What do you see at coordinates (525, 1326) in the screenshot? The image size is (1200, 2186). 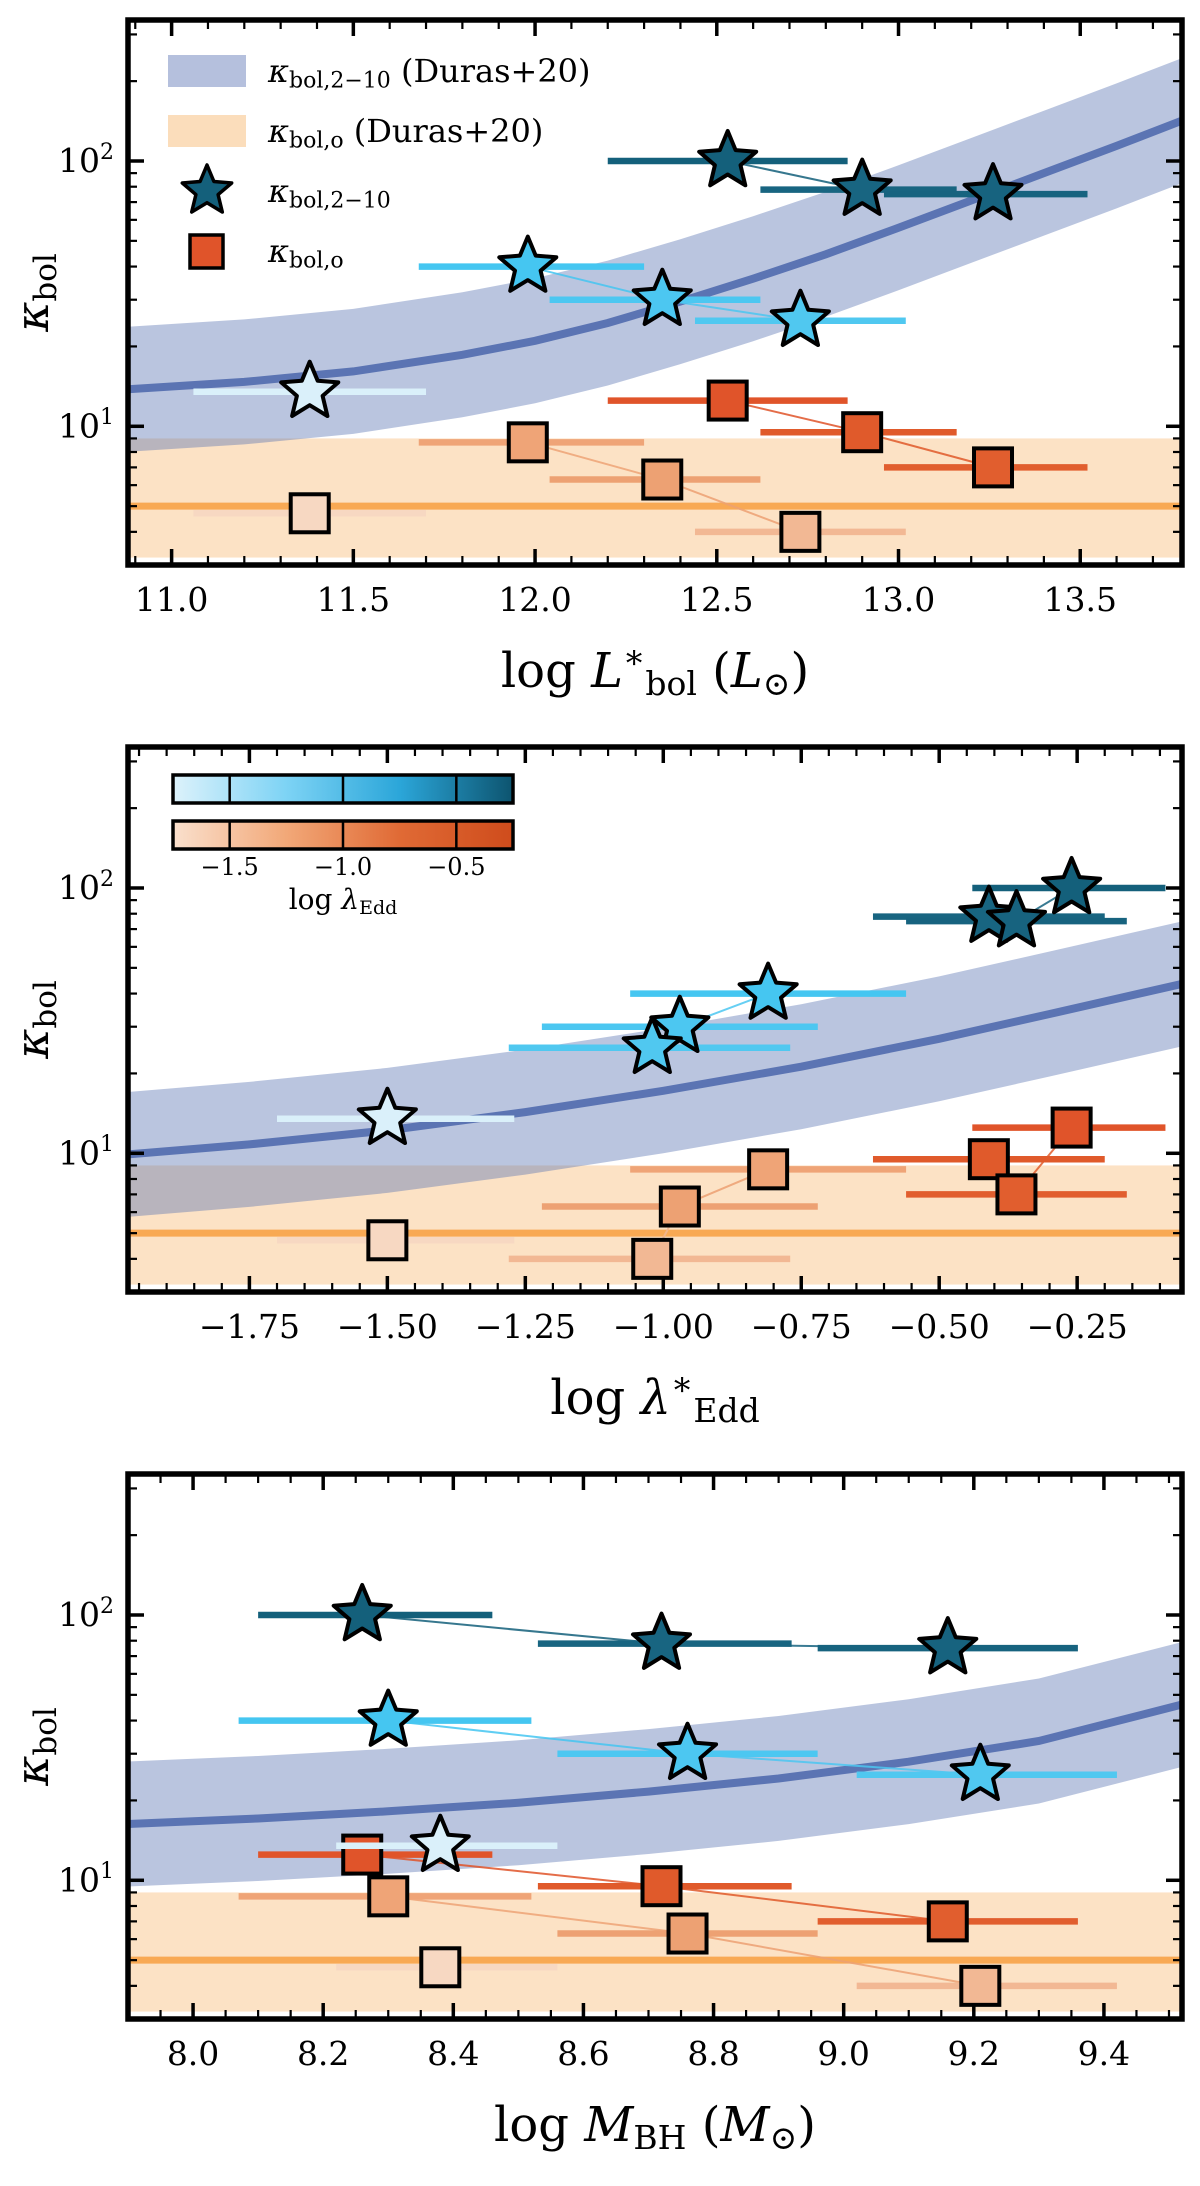 I see `x-tick-label: −1.25` at bounding box center [525, 1326].